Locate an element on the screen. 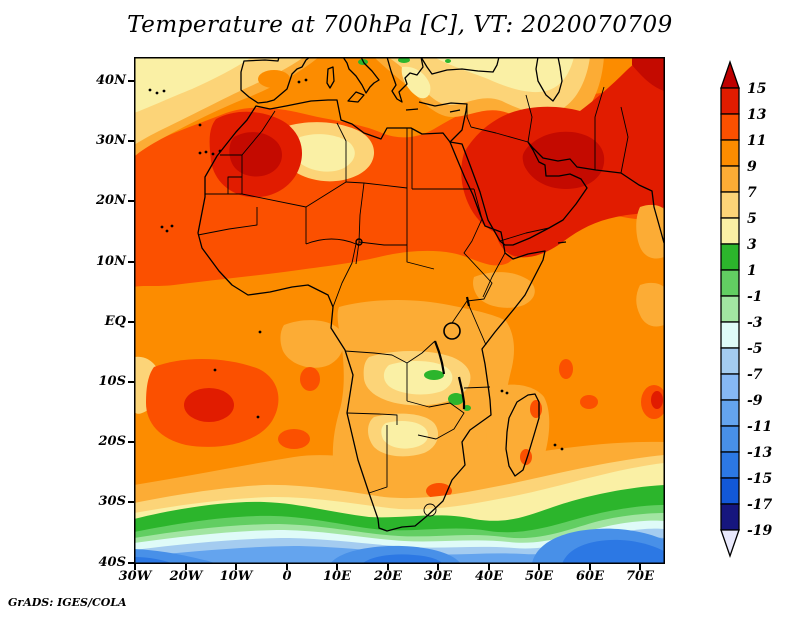 Image resolution: width=800 pixels, height=618 pixels. iberia-coastline is located at coordinates (275, 80).